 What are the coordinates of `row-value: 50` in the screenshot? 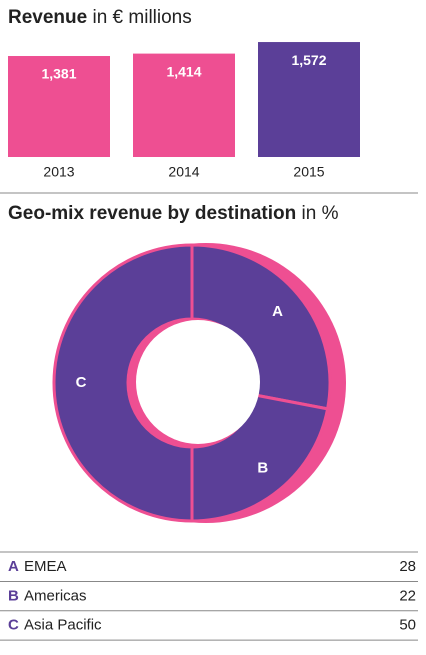 It's located at (407, 625).